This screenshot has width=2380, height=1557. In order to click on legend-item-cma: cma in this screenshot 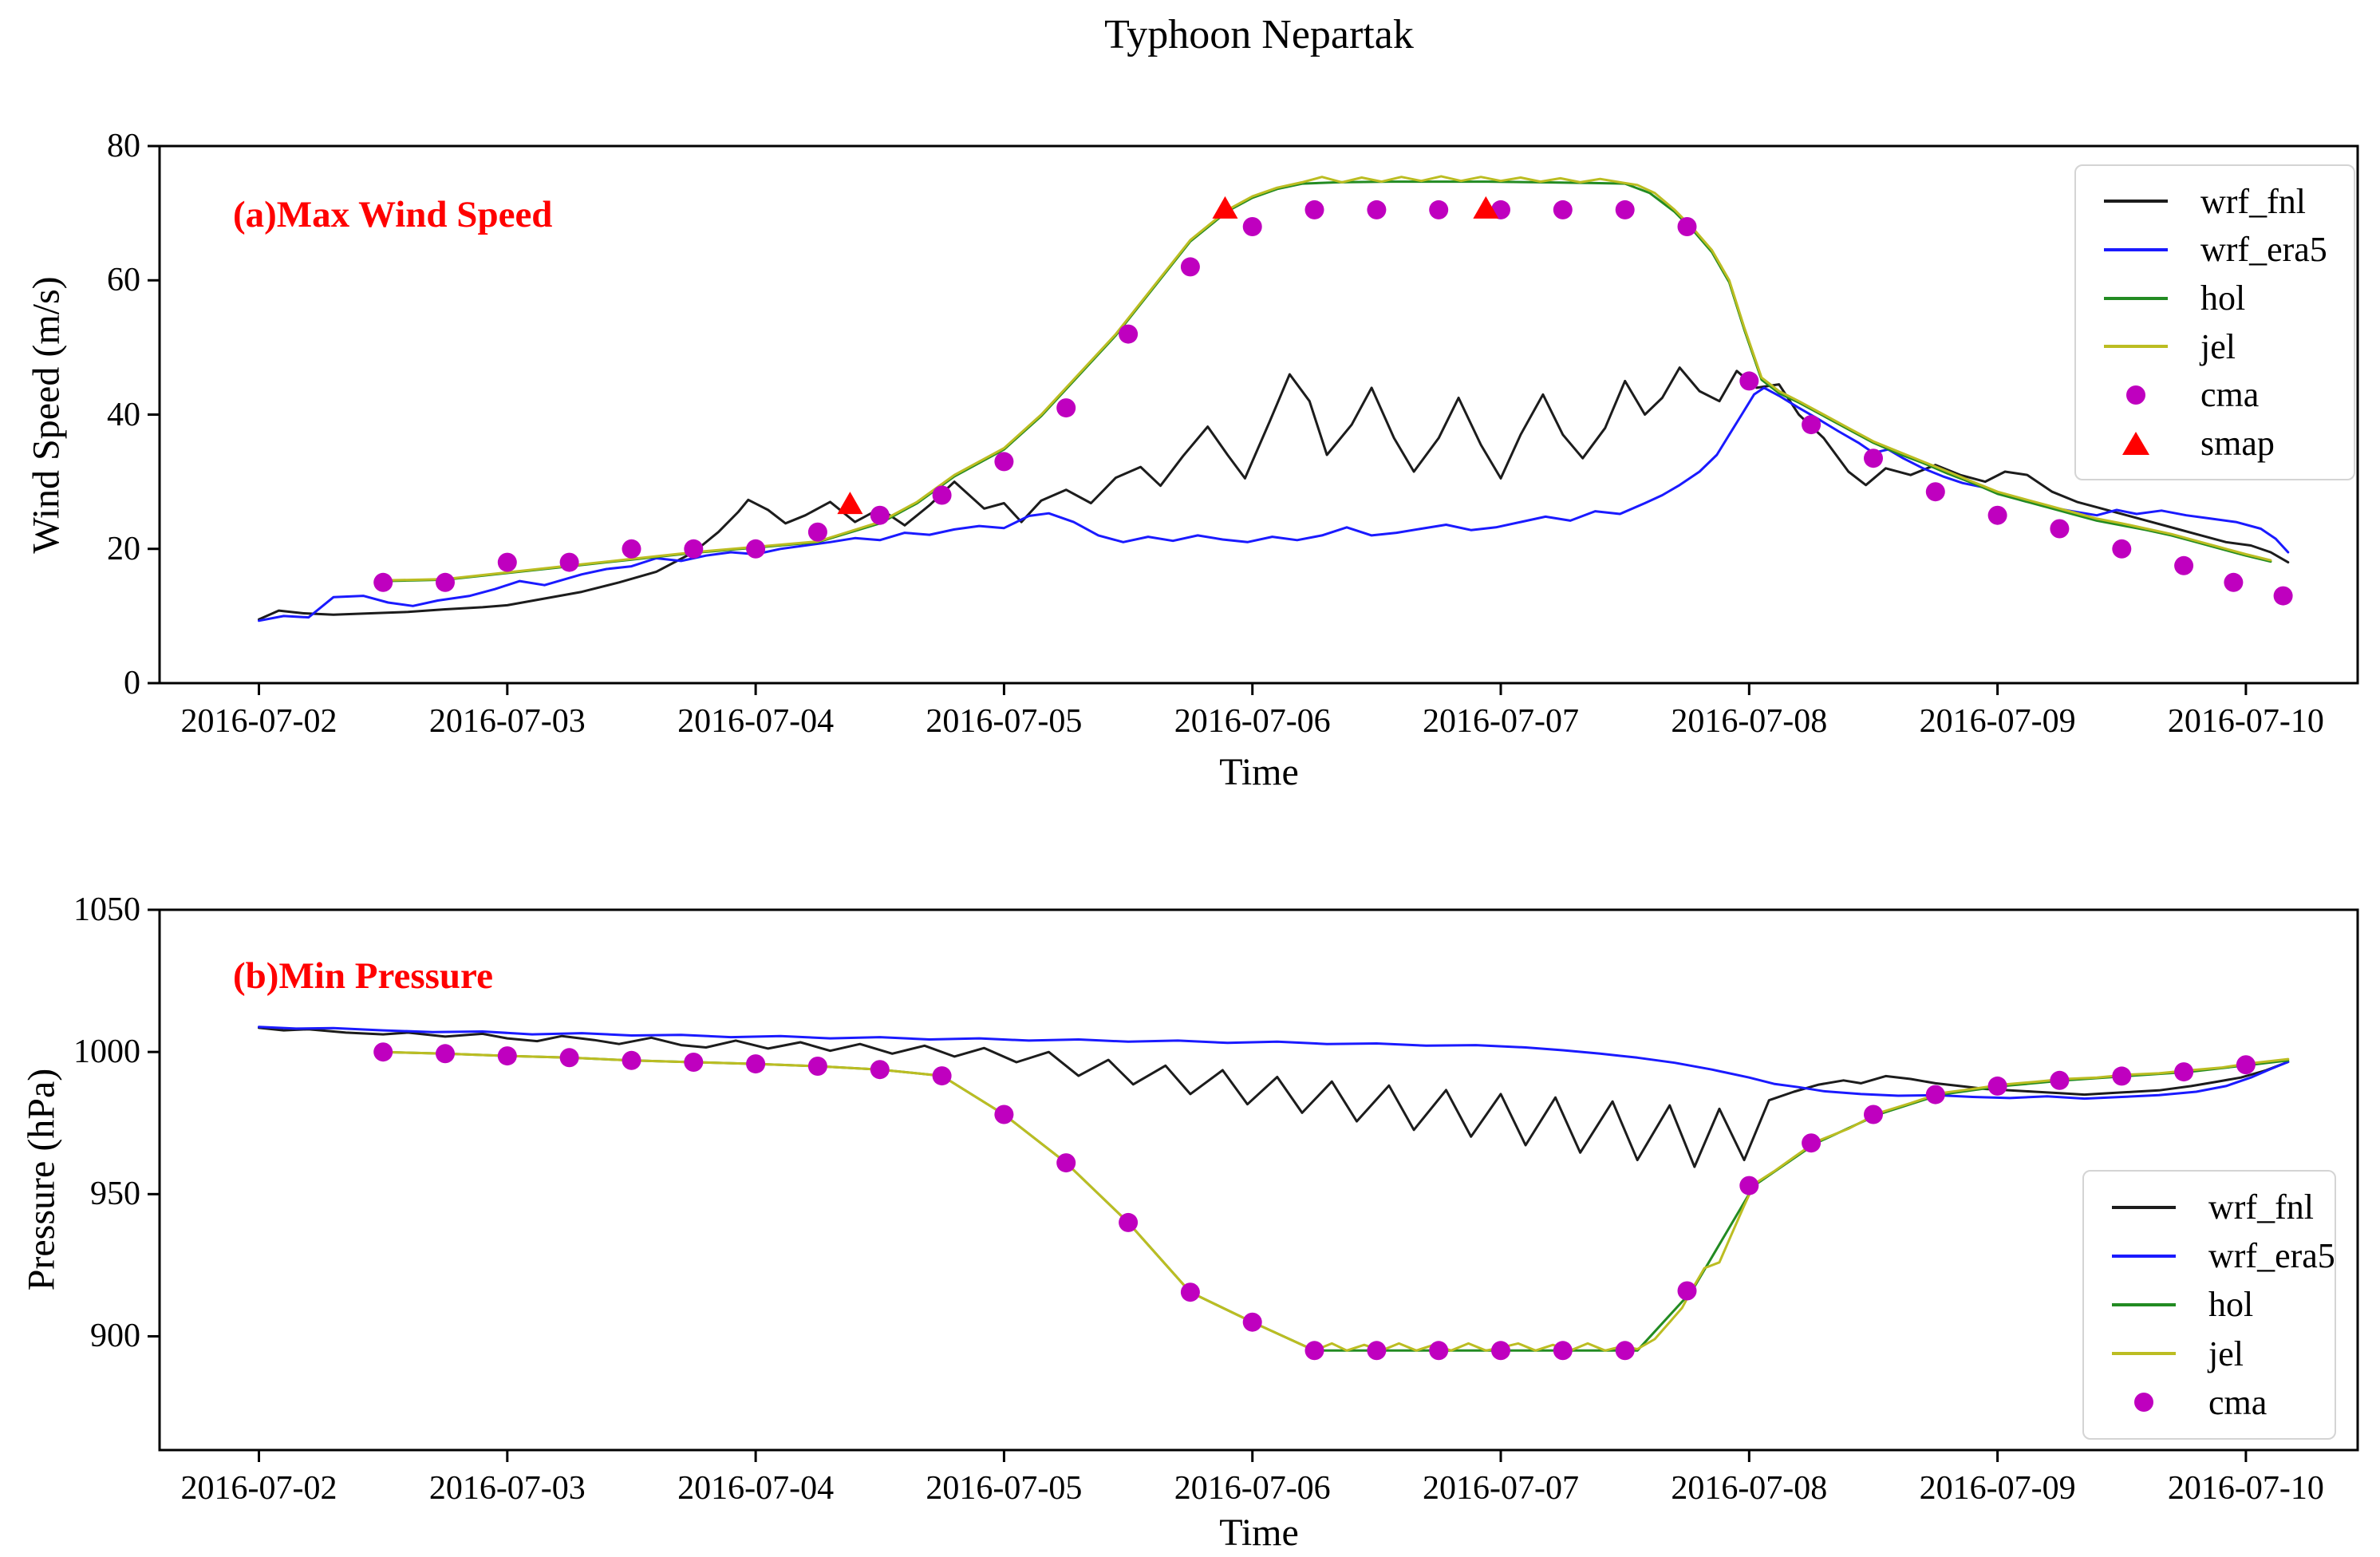, I will do `click(2209, 1402)`.